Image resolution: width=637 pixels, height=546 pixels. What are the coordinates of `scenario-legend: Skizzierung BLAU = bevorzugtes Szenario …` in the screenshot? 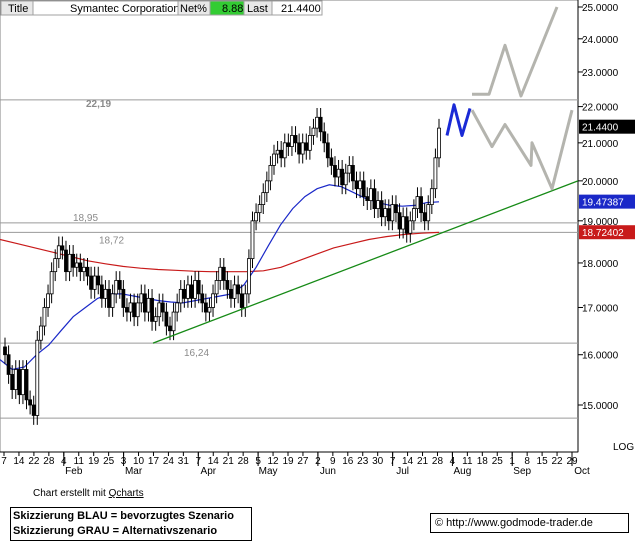 It's located at (131, 524).